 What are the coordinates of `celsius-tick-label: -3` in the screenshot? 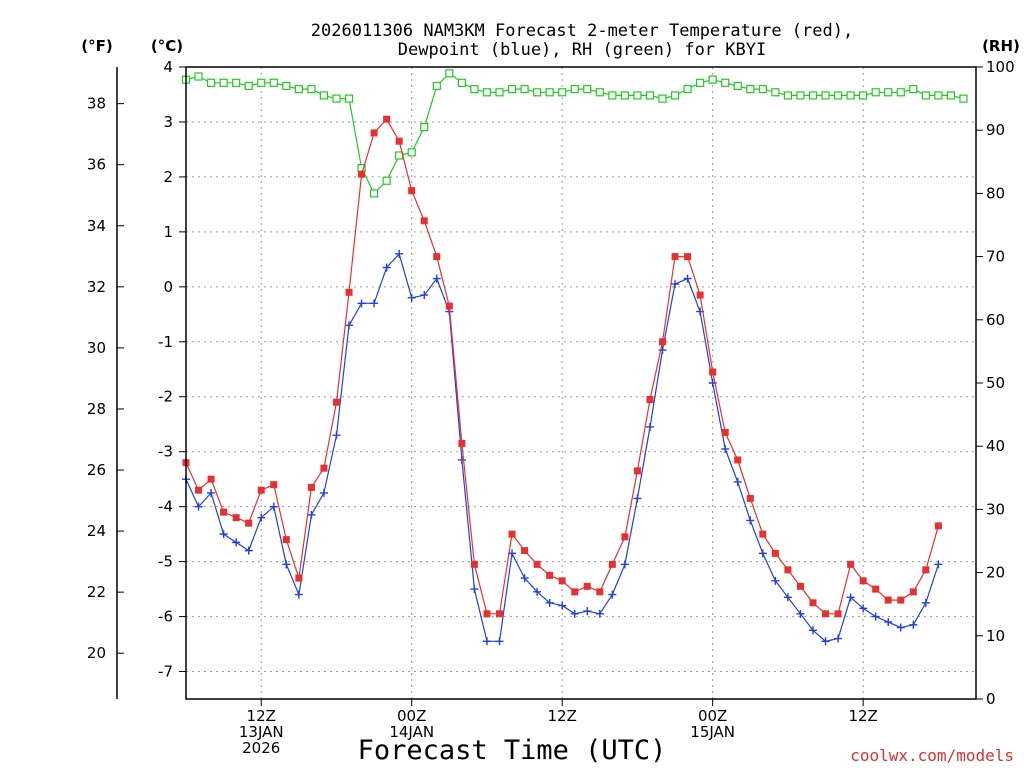 It's located at (165, 452).